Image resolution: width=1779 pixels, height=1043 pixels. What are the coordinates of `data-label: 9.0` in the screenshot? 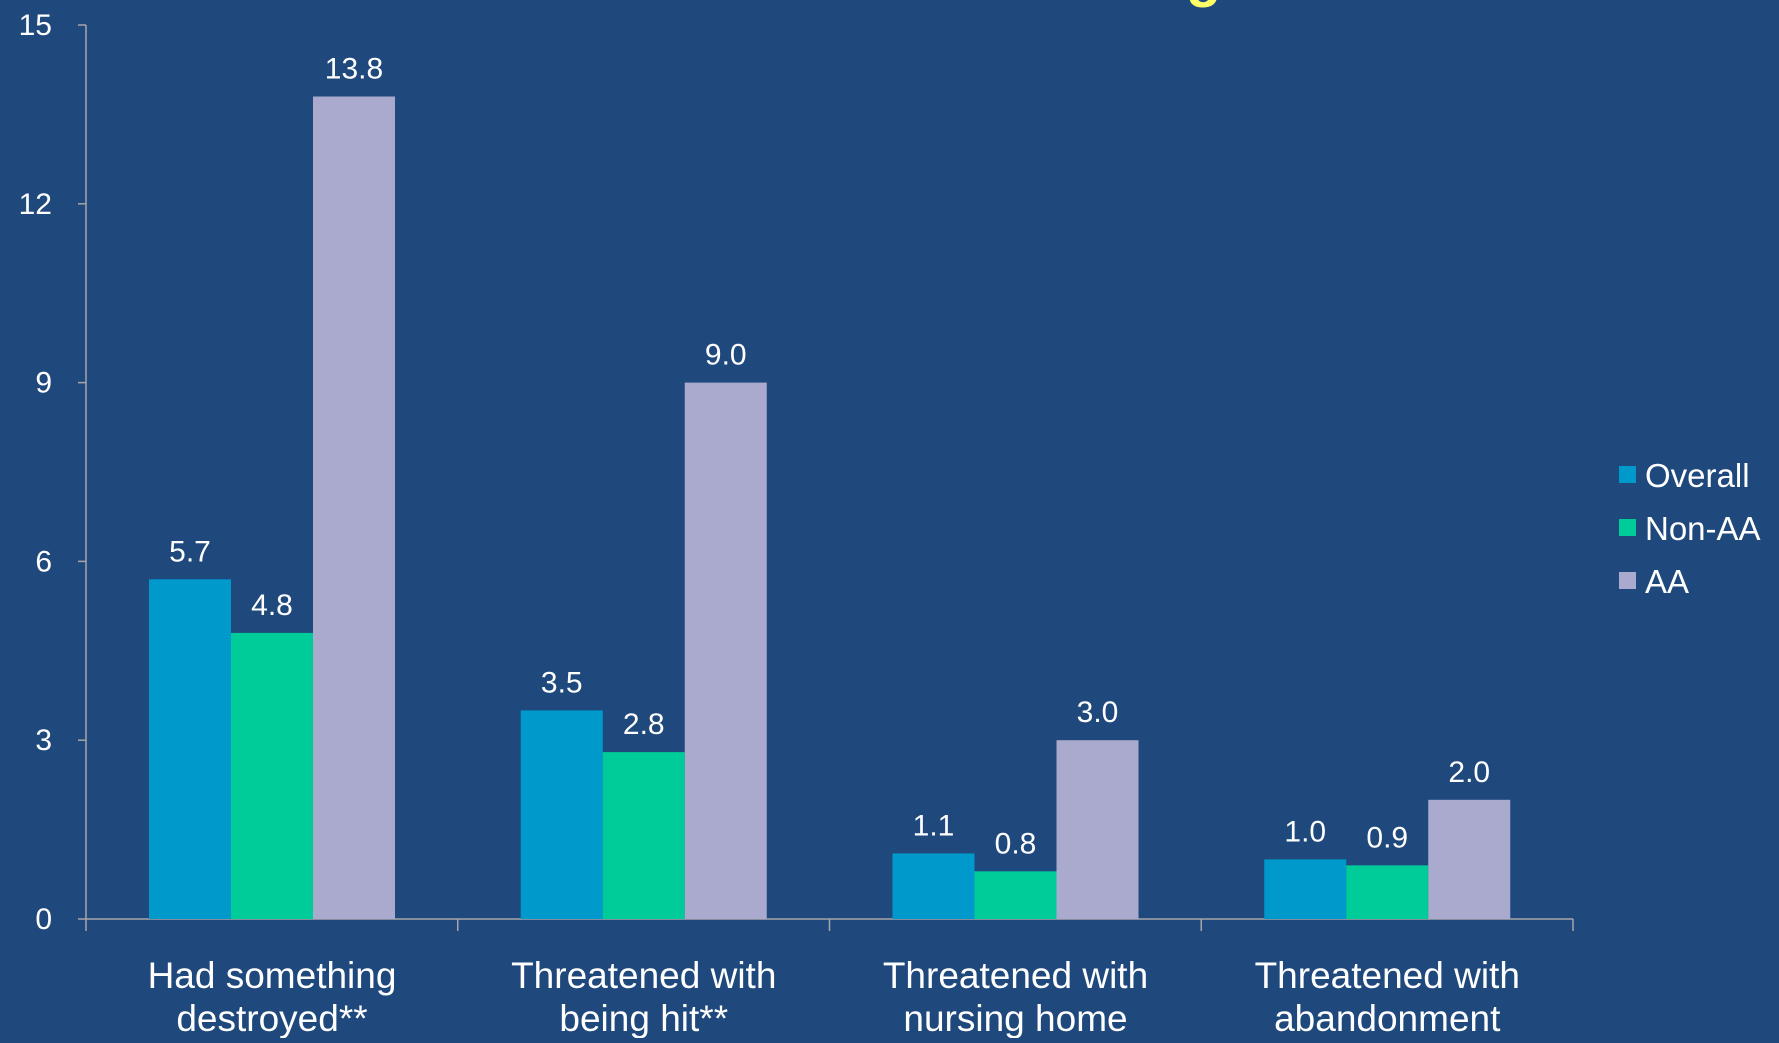 It's located at (726, 355).